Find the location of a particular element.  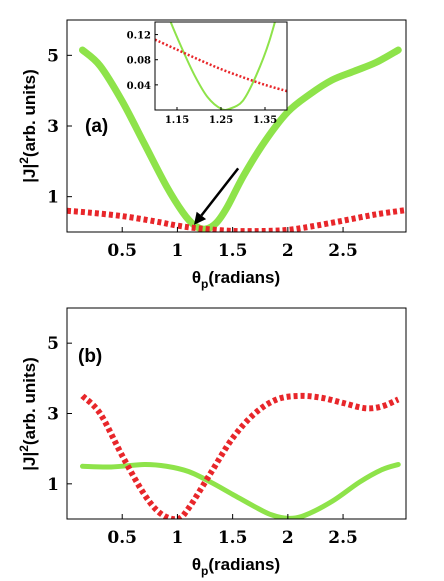

panel-a-y-tick-label: 1 is located at coordinates (53, 198).